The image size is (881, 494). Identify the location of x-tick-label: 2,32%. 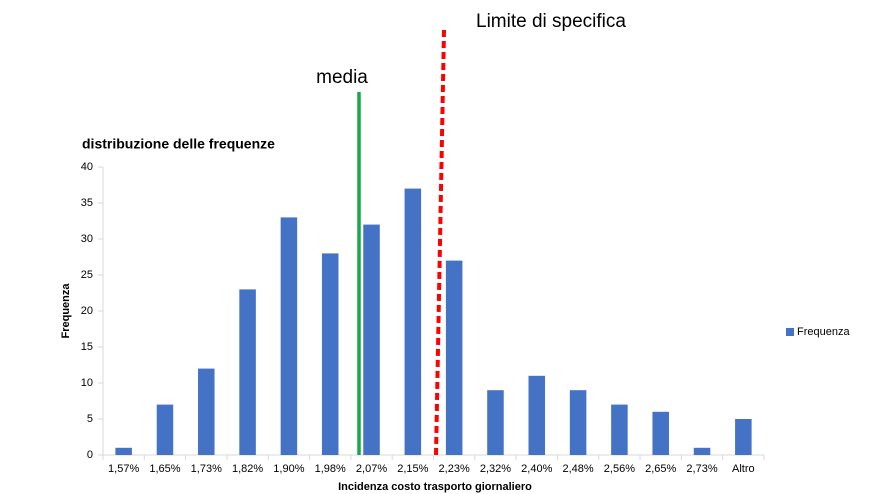
(495, 469).